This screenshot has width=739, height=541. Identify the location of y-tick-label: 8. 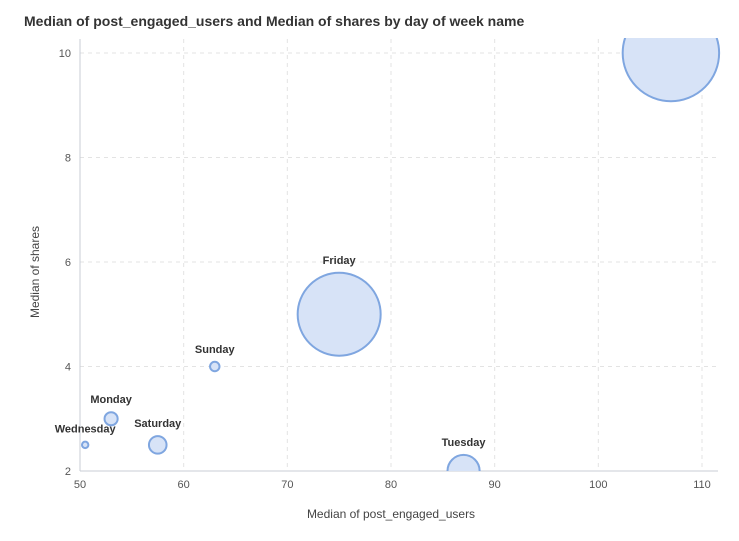
(68, 159).